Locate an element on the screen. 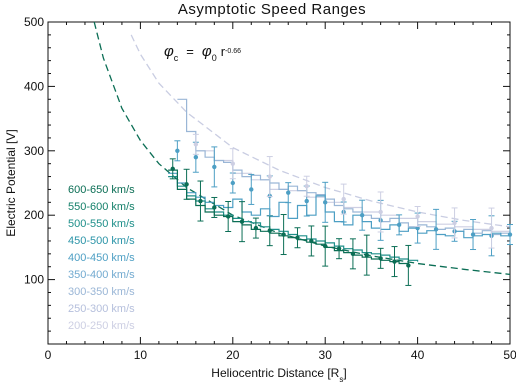  y-tick-label: 100 is located at coordinates (34, 280).